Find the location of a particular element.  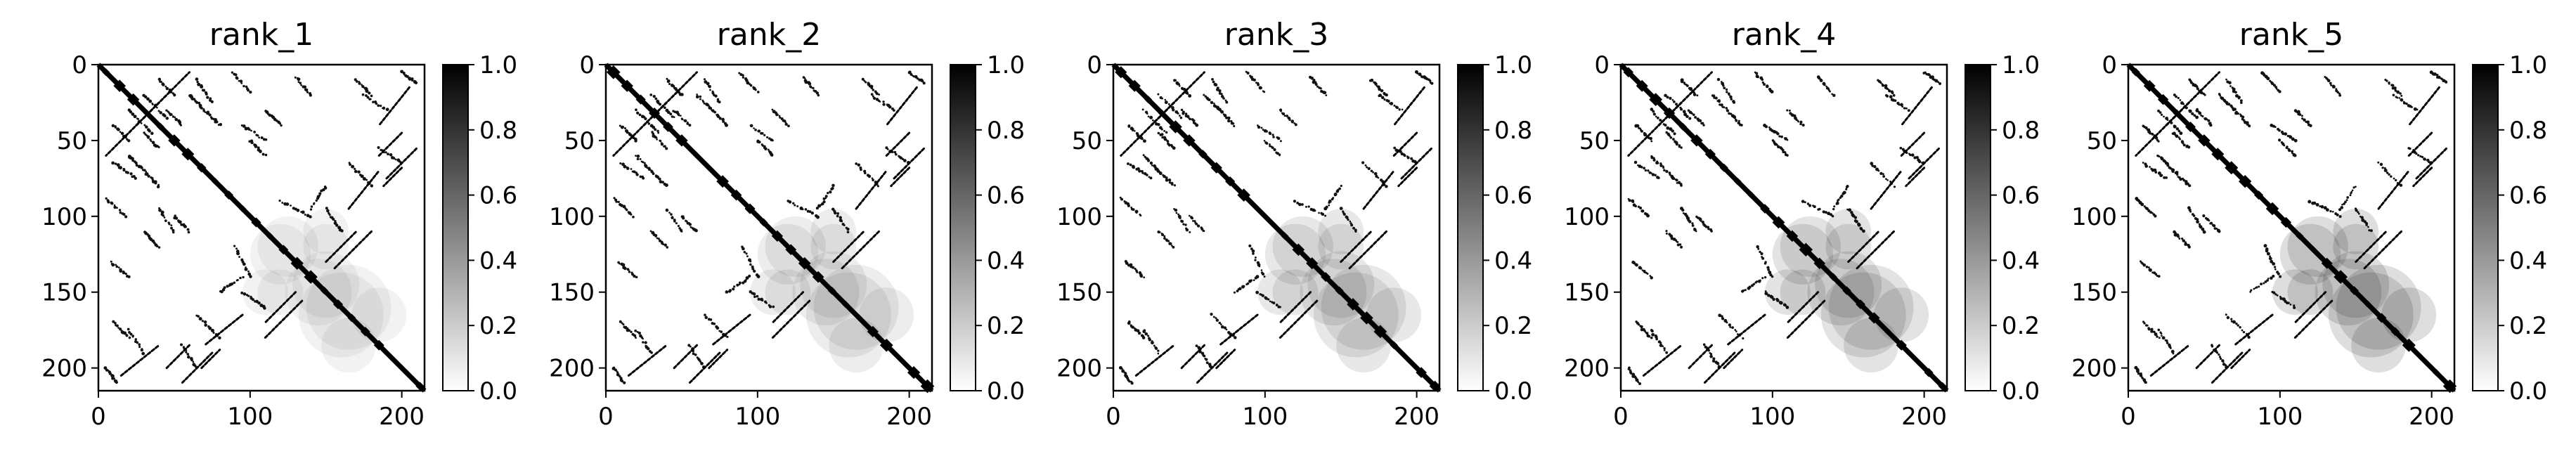

colorbar-tick-label: 0.4 is located at coordinates (1006, 261).